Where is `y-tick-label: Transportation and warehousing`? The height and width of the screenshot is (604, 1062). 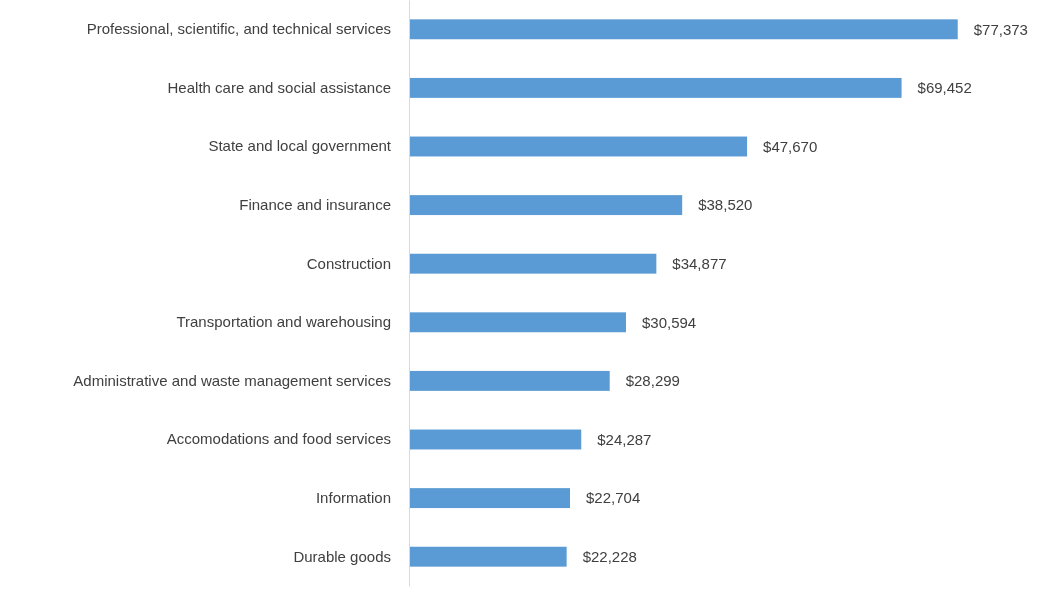
y-tick-label: Transportation and warehousing is located at coordinates (283, 322).